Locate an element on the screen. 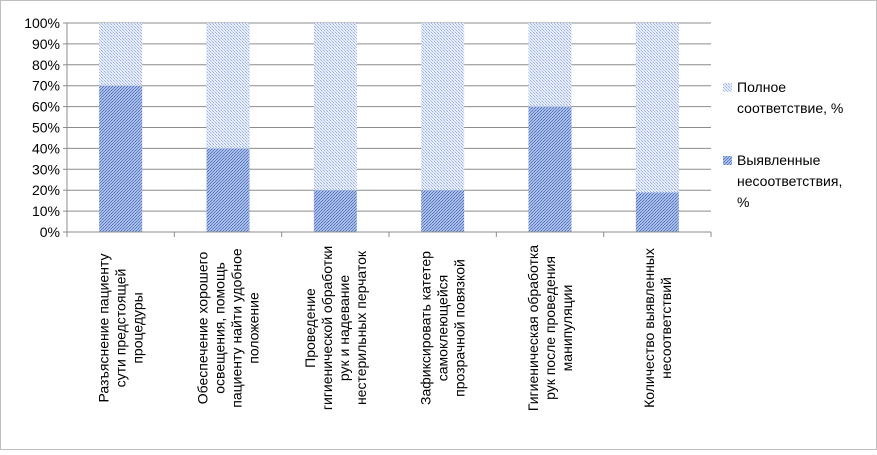 Image resolution: width=877 pixels, height=455 pixels. y-tick-label: 10% is located at coordinates (46, 211).